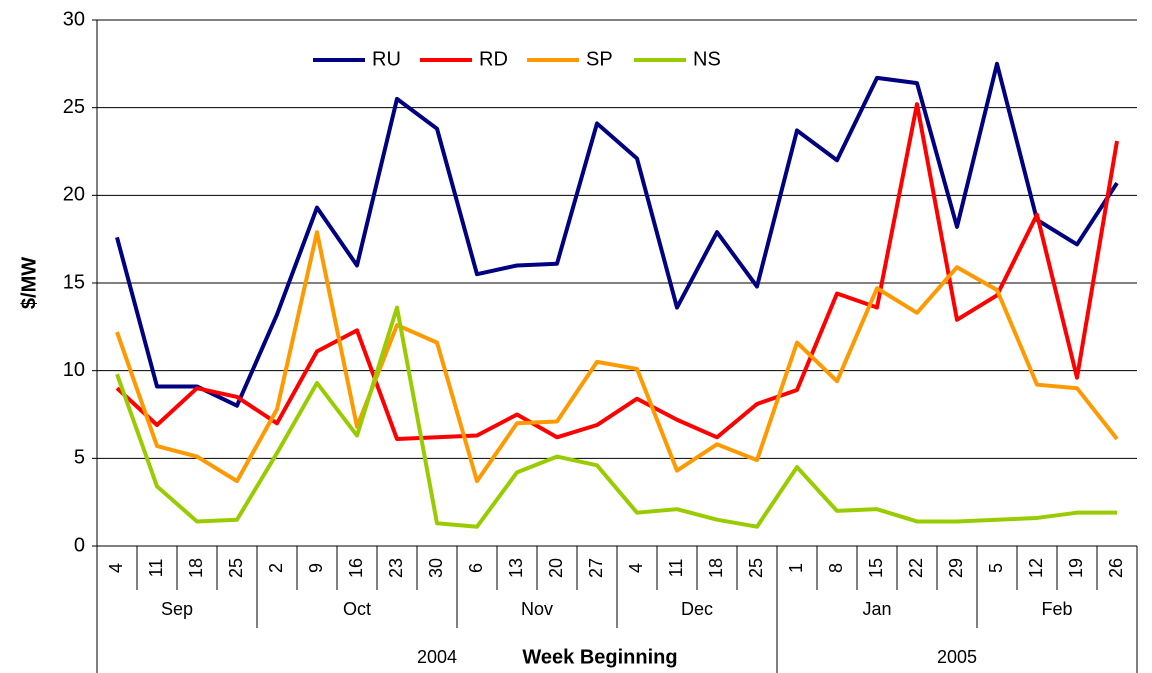  What do you see at coordinates (356, 568) in the screenshot?
I see `x-tick-label: 16` at bounding box center [356, 568].